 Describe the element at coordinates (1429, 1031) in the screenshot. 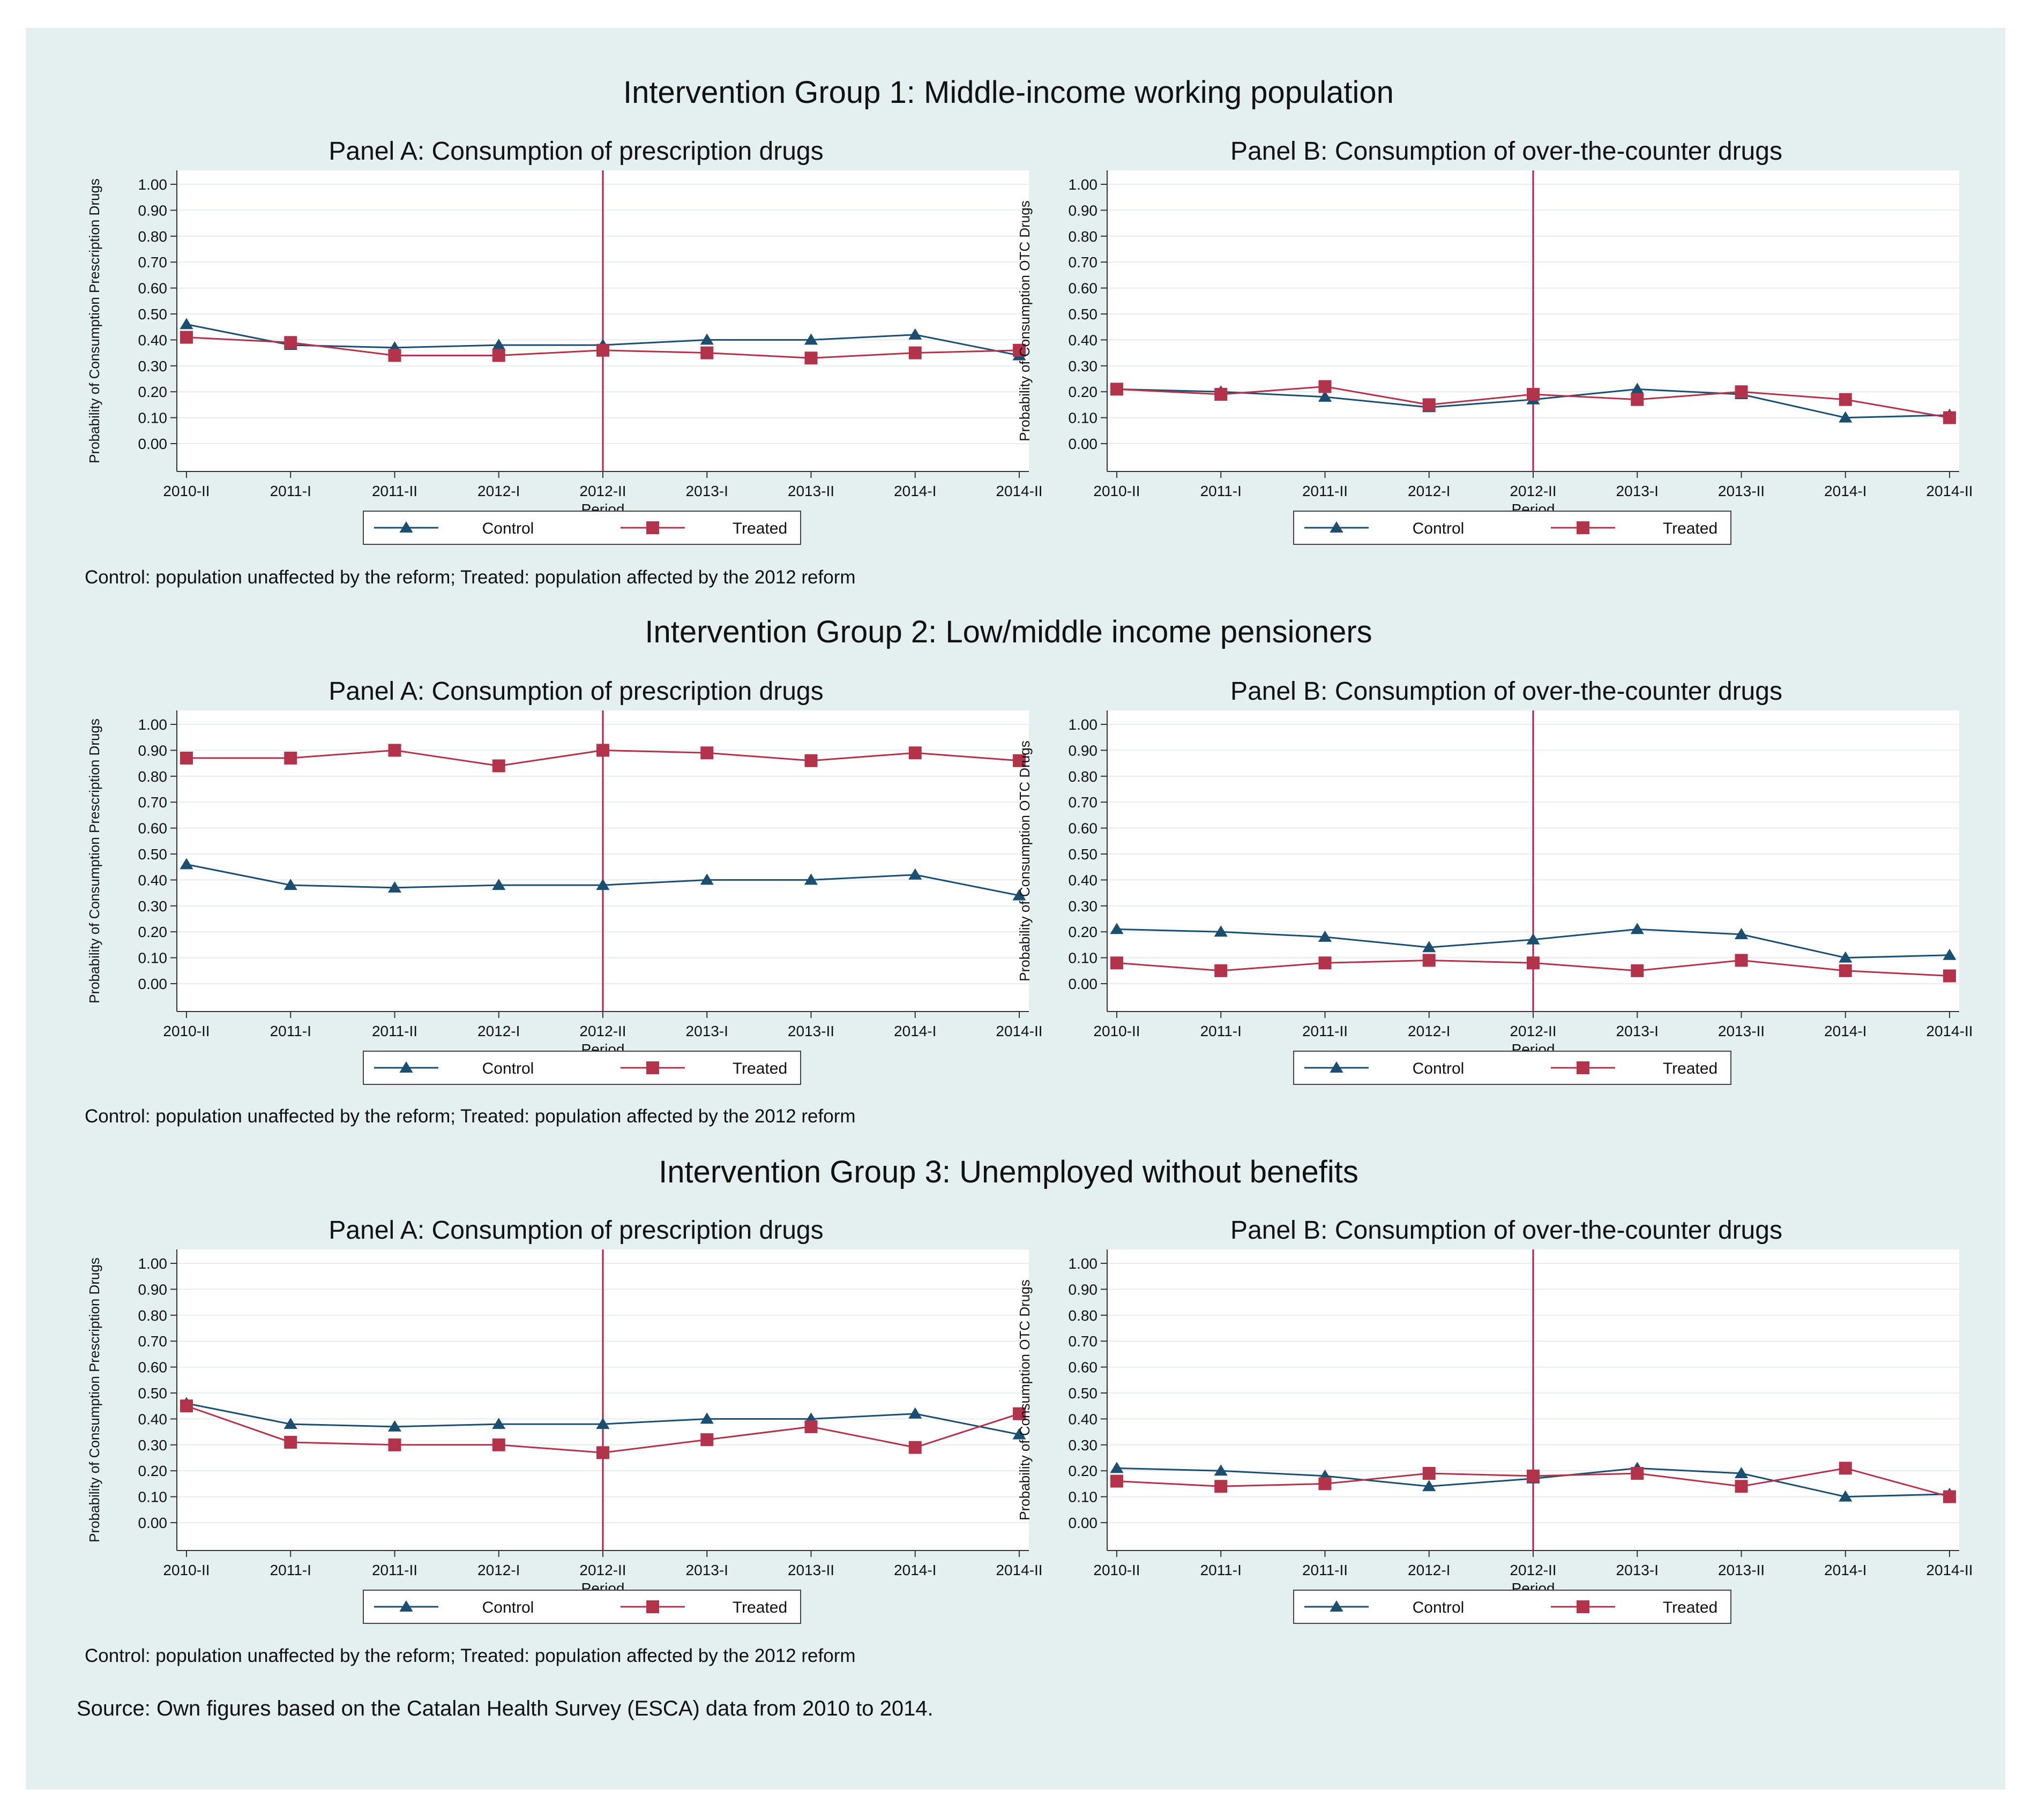

I see `x-tick-label: 2012-I` at that location.